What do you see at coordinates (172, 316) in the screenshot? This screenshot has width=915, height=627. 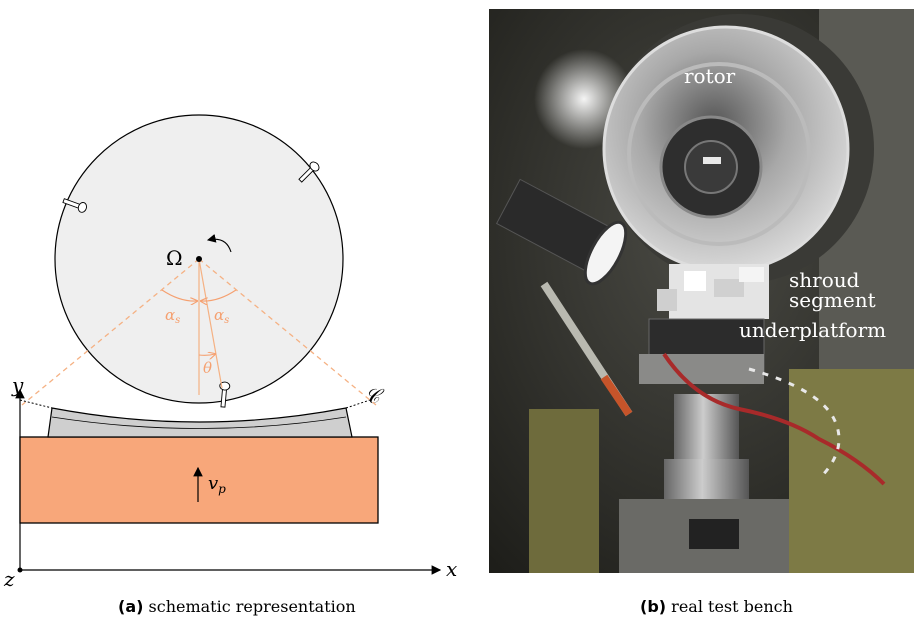 I see `alpha-left-label: αs` at bounding box center [172, 316].